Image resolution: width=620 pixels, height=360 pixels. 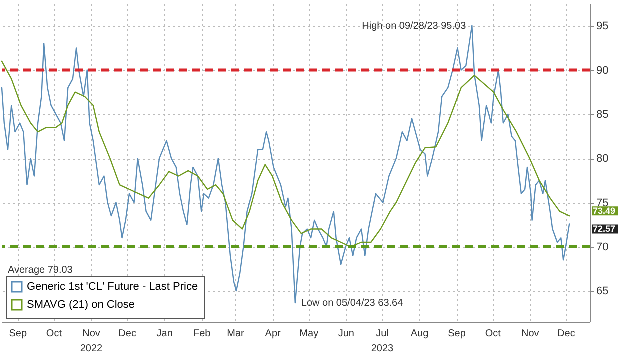 What do you see at coordinates (604, 211) in the screenshot?
I see `annotation: 73.49` at bounding box center [604, 211].